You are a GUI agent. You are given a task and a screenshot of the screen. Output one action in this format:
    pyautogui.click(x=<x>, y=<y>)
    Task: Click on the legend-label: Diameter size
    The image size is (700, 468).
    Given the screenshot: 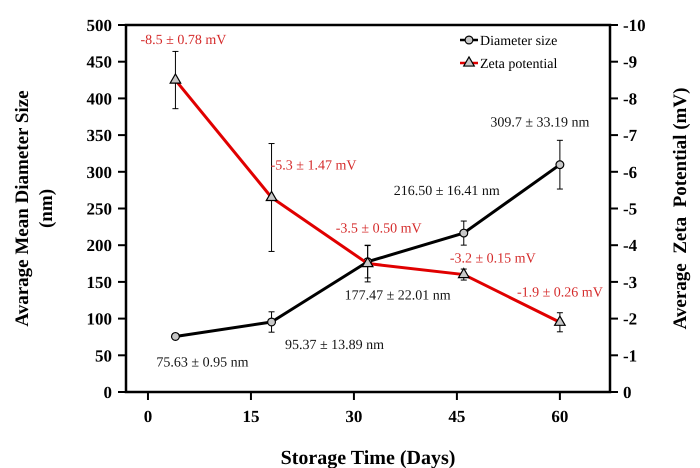 What is the action you would take?
    pyautogui.click(x=519, y=41)
    